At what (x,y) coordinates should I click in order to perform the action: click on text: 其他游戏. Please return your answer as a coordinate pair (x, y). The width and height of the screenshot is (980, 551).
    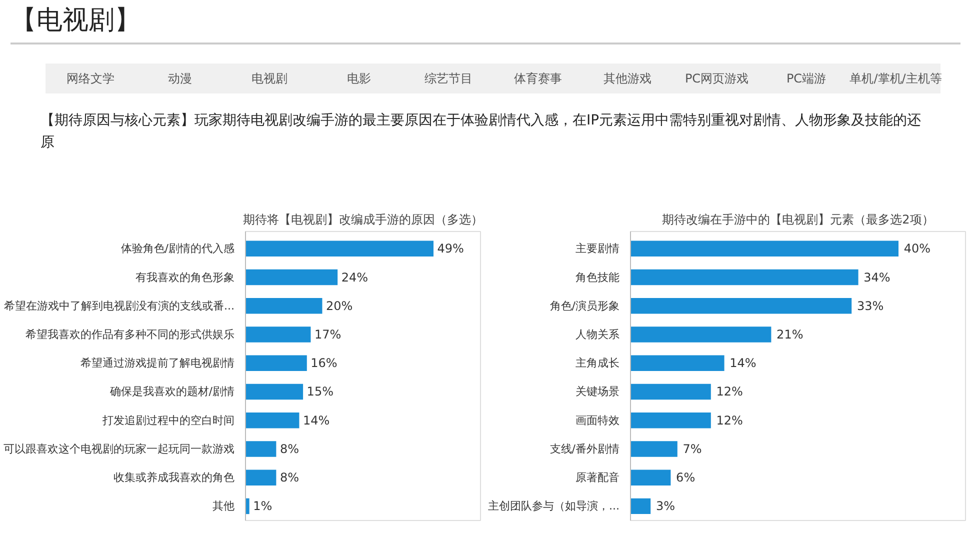
    Looking at the image, I should click on (627, 79).